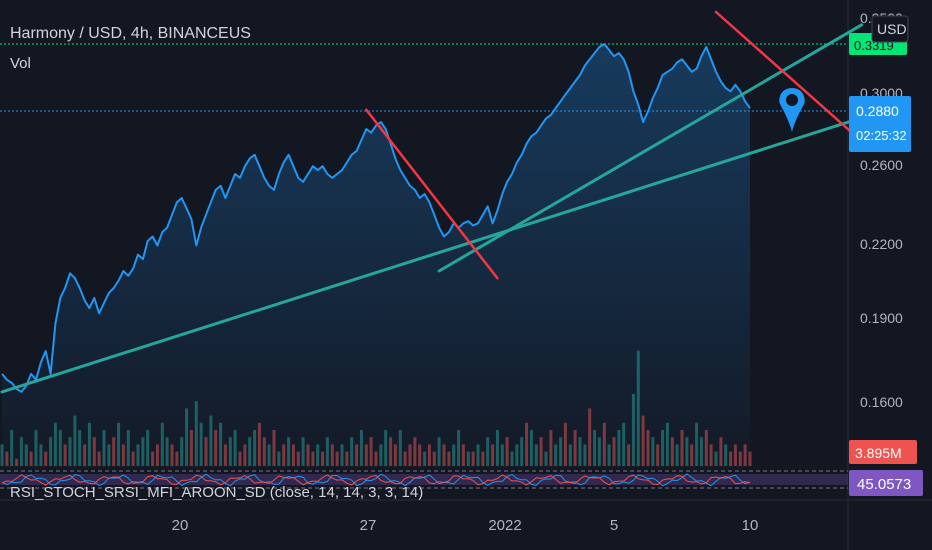 The image size is (932, 550). What do you see at coordinates (792, 110) in the screenshot?
I see `location-pin-icon` at bounding box center [792, 110].